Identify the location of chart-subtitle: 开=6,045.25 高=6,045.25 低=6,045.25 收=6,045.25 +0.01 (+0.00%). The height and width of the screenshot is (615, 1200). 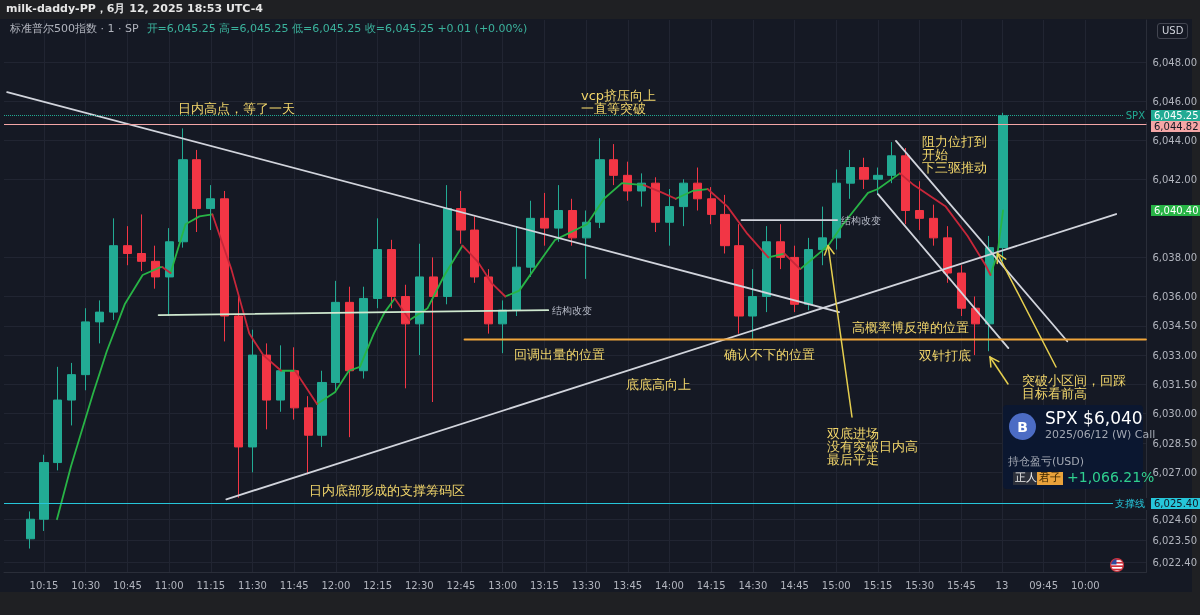
(337, 28).